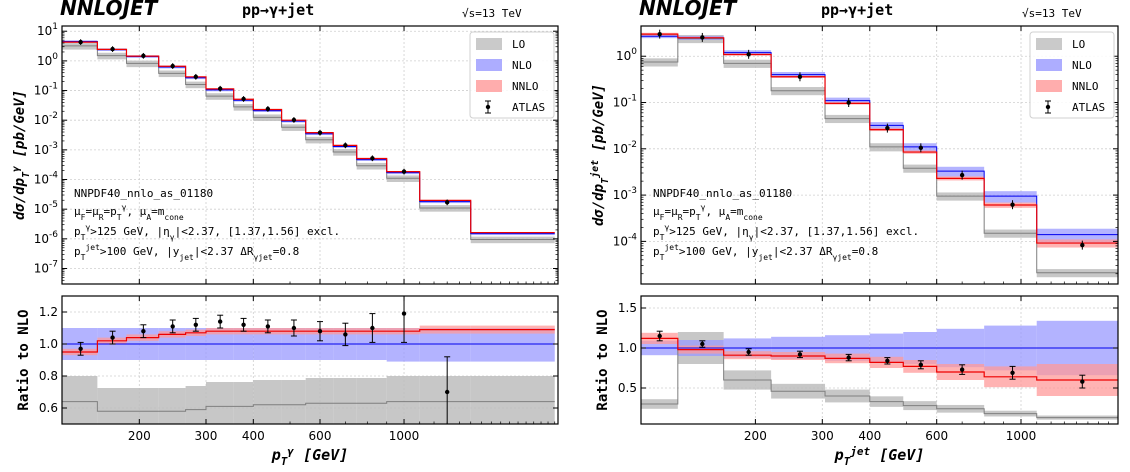 The image size is (1130, 472). I want to click on y-tick-label: 10⁻², so click(625, 148).